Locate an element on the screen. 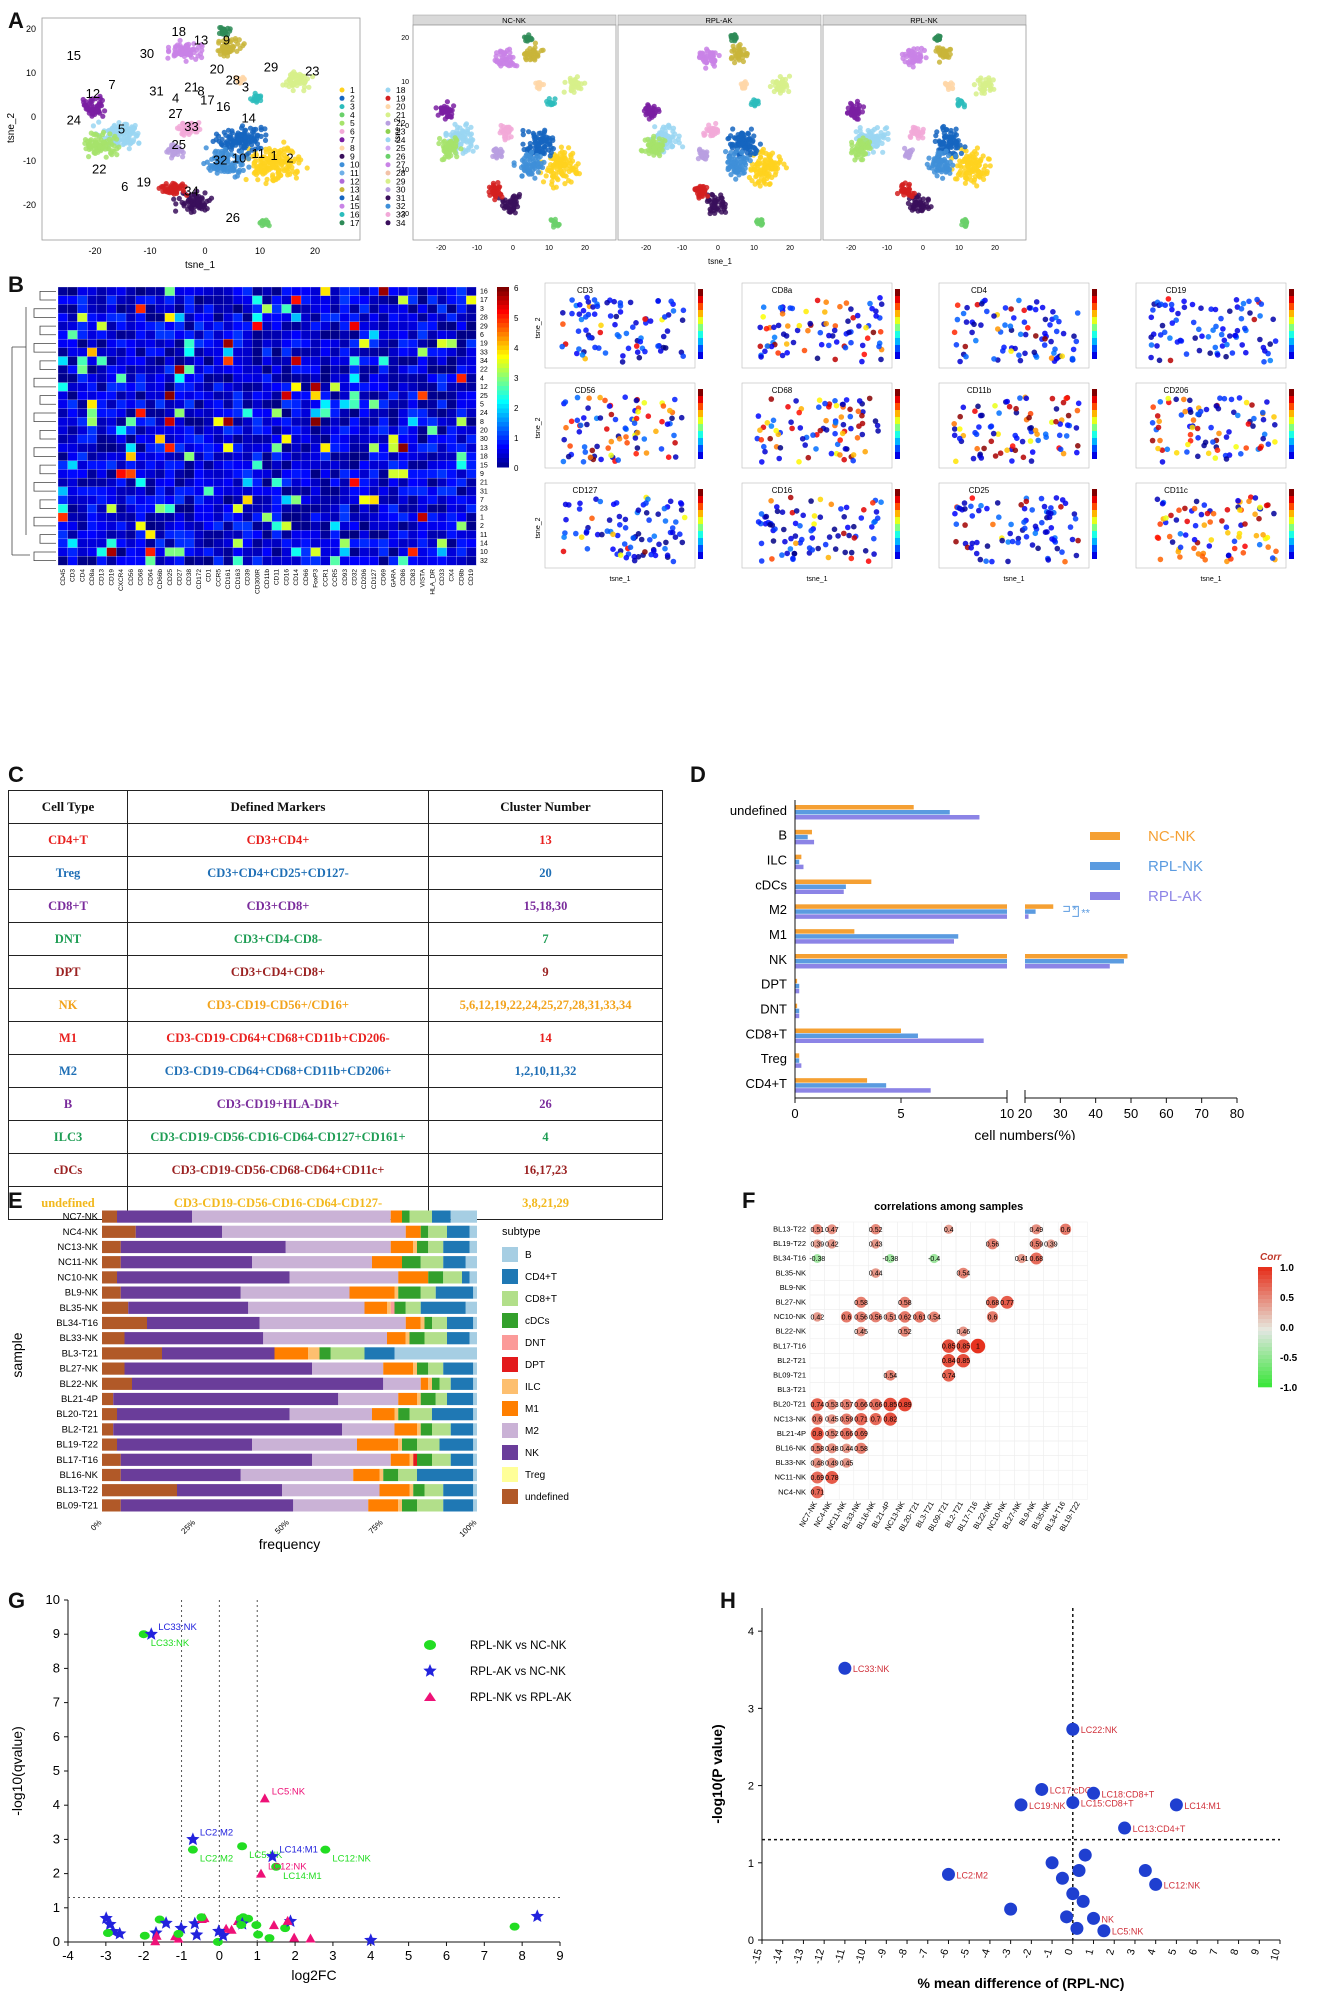 This screenshot has width=1340, height=1999. cluster-number-label: 21 is located at coordinates (191, 86).